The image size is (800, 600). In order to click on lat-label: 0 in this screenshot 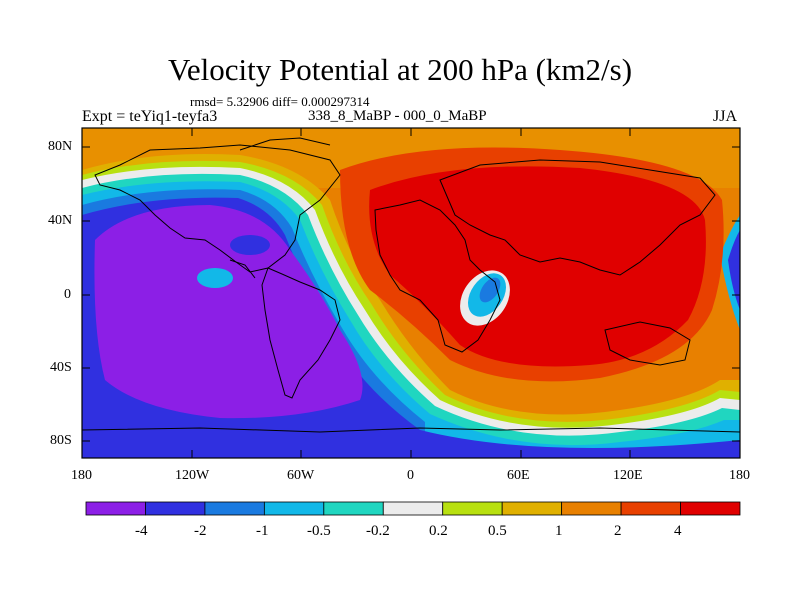, I will do `click(67, 294)`.